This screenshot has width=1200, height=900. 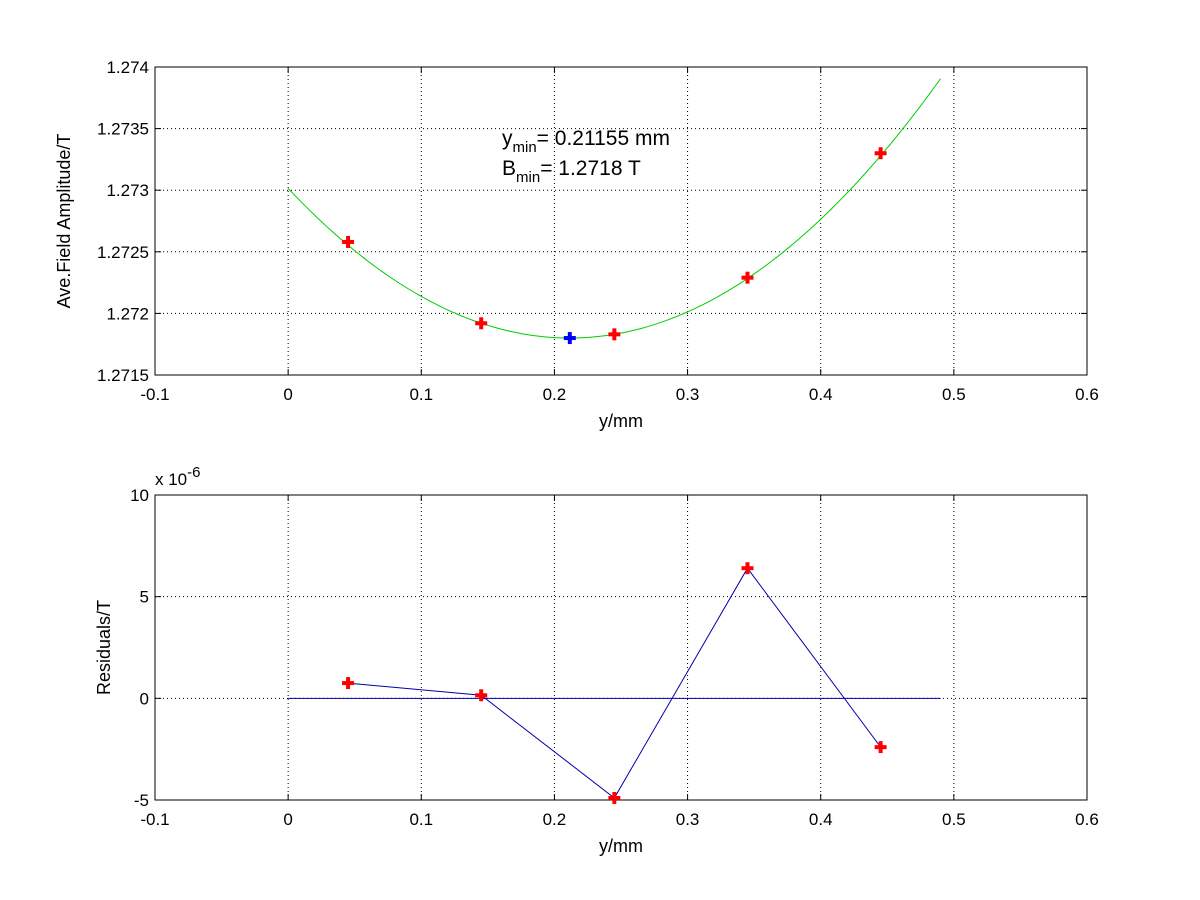 I want to click on y-min-annotation: ymin= 0.21155 mm, so click(x=586, y=141).